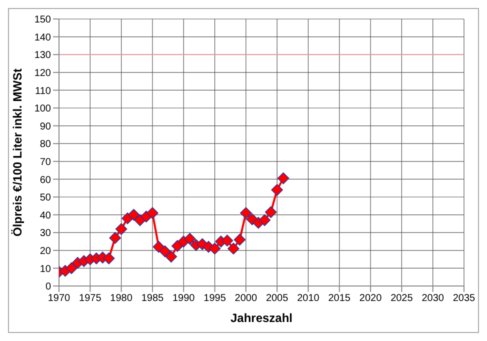 The height and width of the screenshot is (341, 487). Describe the element at coordinates (261, 318) in the screenshot. I see `x-axis-title: Jahreszahl` at that location.